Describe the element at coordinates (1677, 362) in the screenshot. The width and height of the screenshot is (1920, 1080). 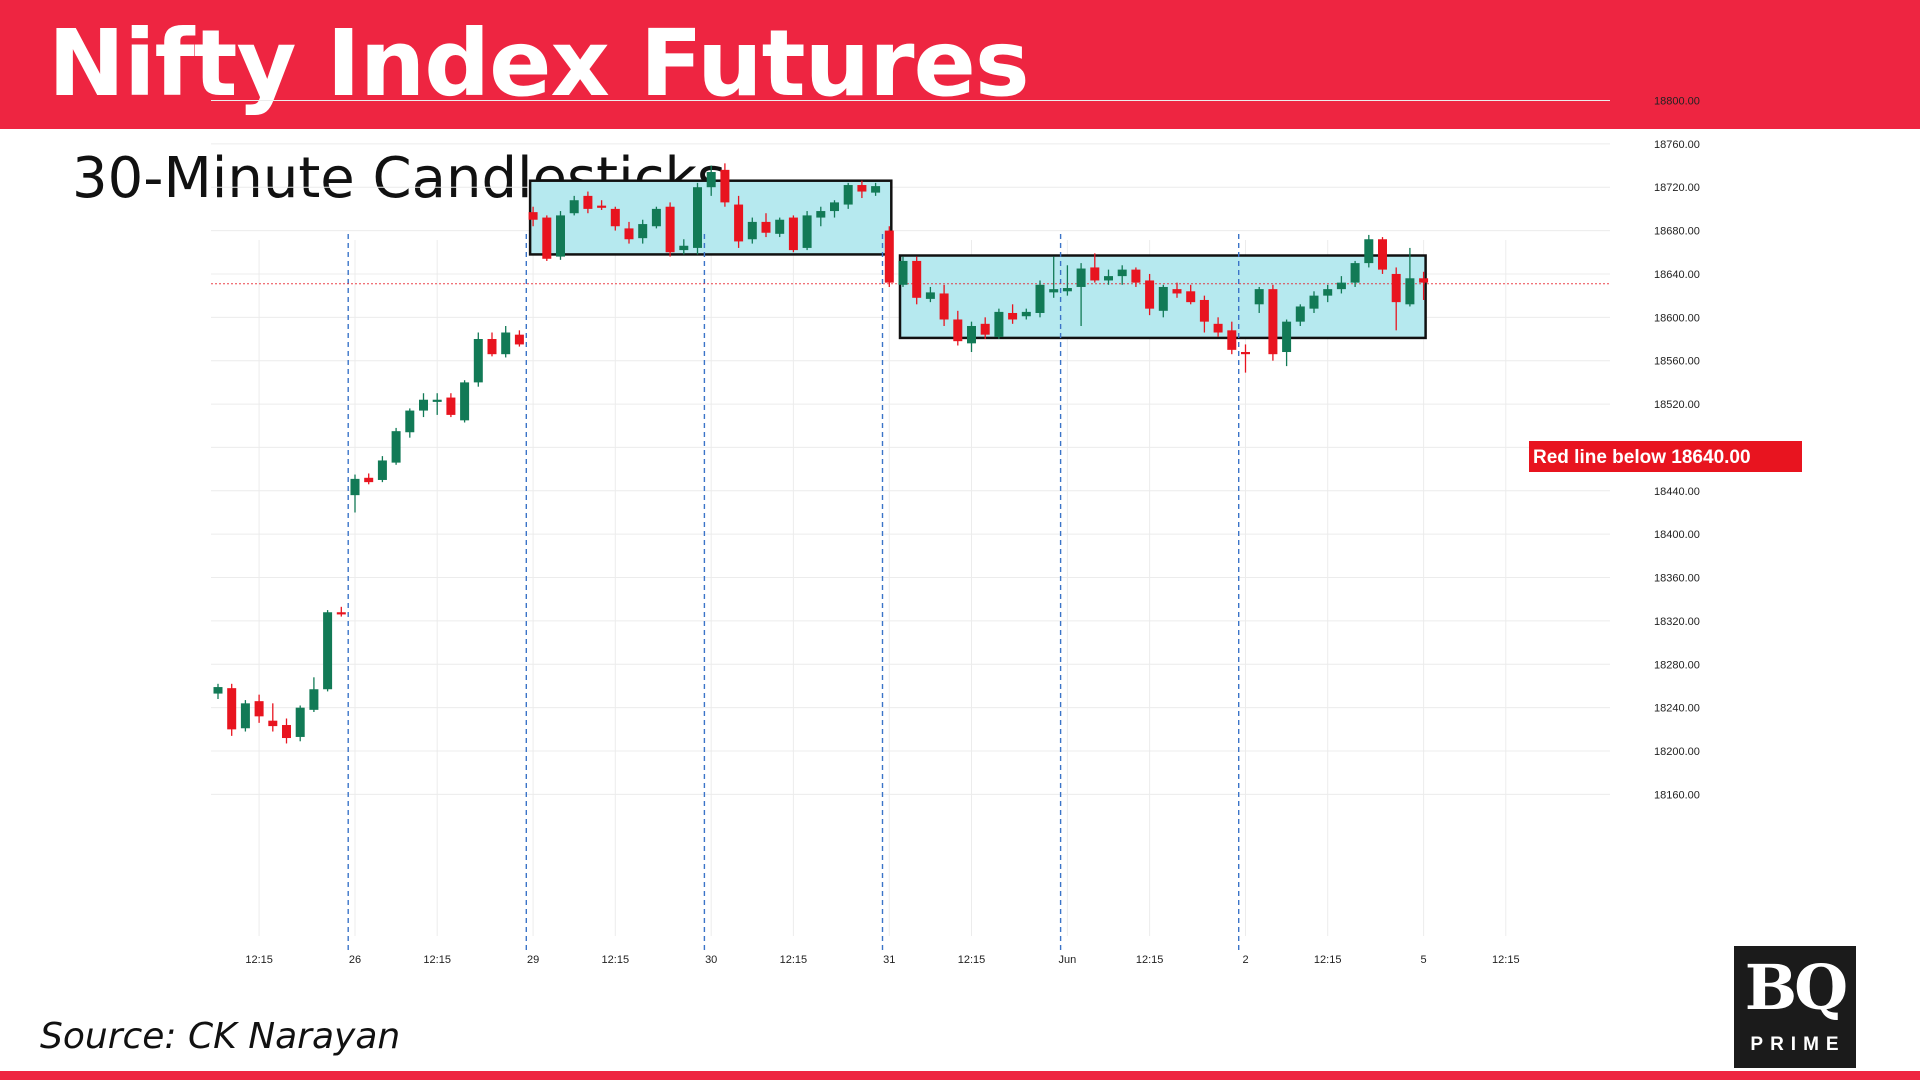
I see `y-tick-label: 18560.00` at that location.